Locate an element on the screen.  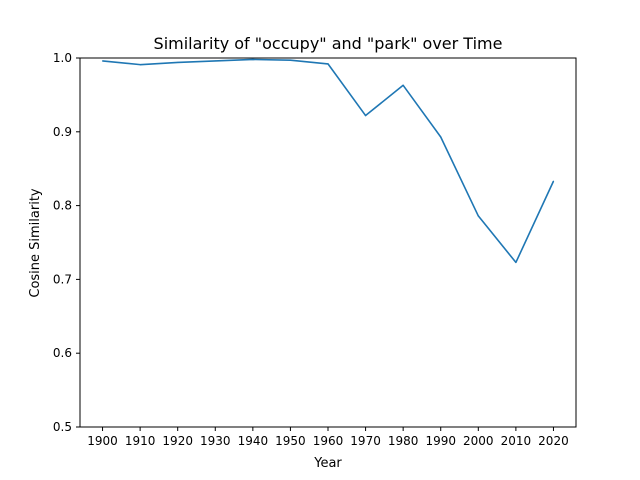
x-tick-label: 1910 is located at coordinates (140, 441).